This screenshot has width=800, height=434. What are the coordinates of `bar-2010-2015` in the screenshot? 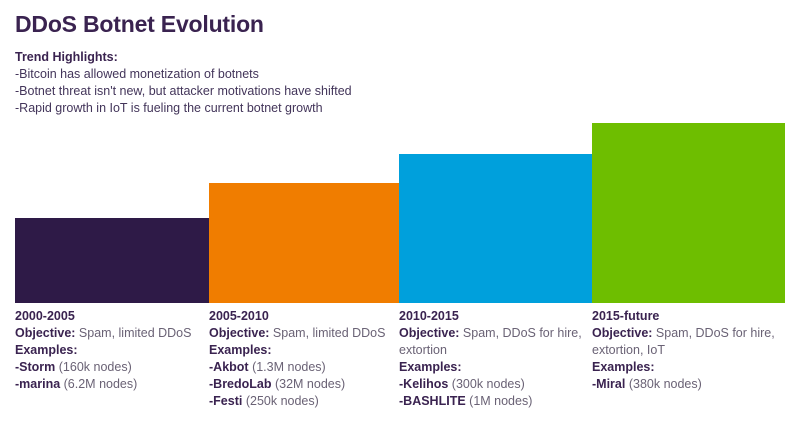 It's located at (495, 228).